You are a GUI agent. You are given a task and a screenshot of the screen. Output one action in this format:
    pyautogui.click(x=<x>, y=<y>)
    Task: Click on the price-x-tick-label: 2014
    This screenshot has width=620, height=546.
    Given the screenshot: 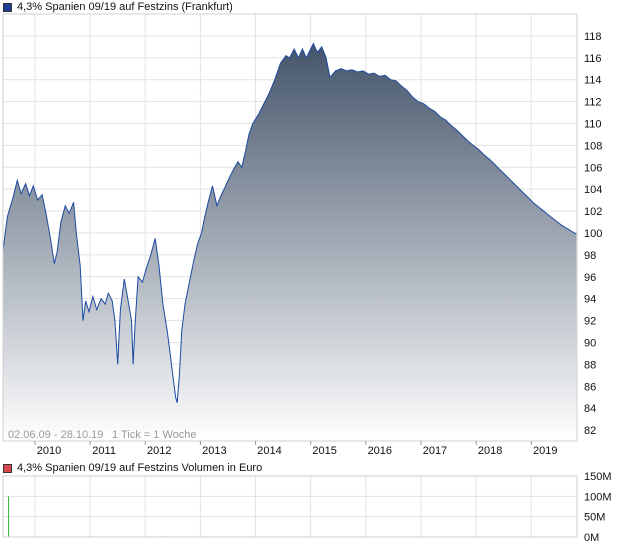 What is the action you would take?
    pyautogui.click(x=269, y=451)
    